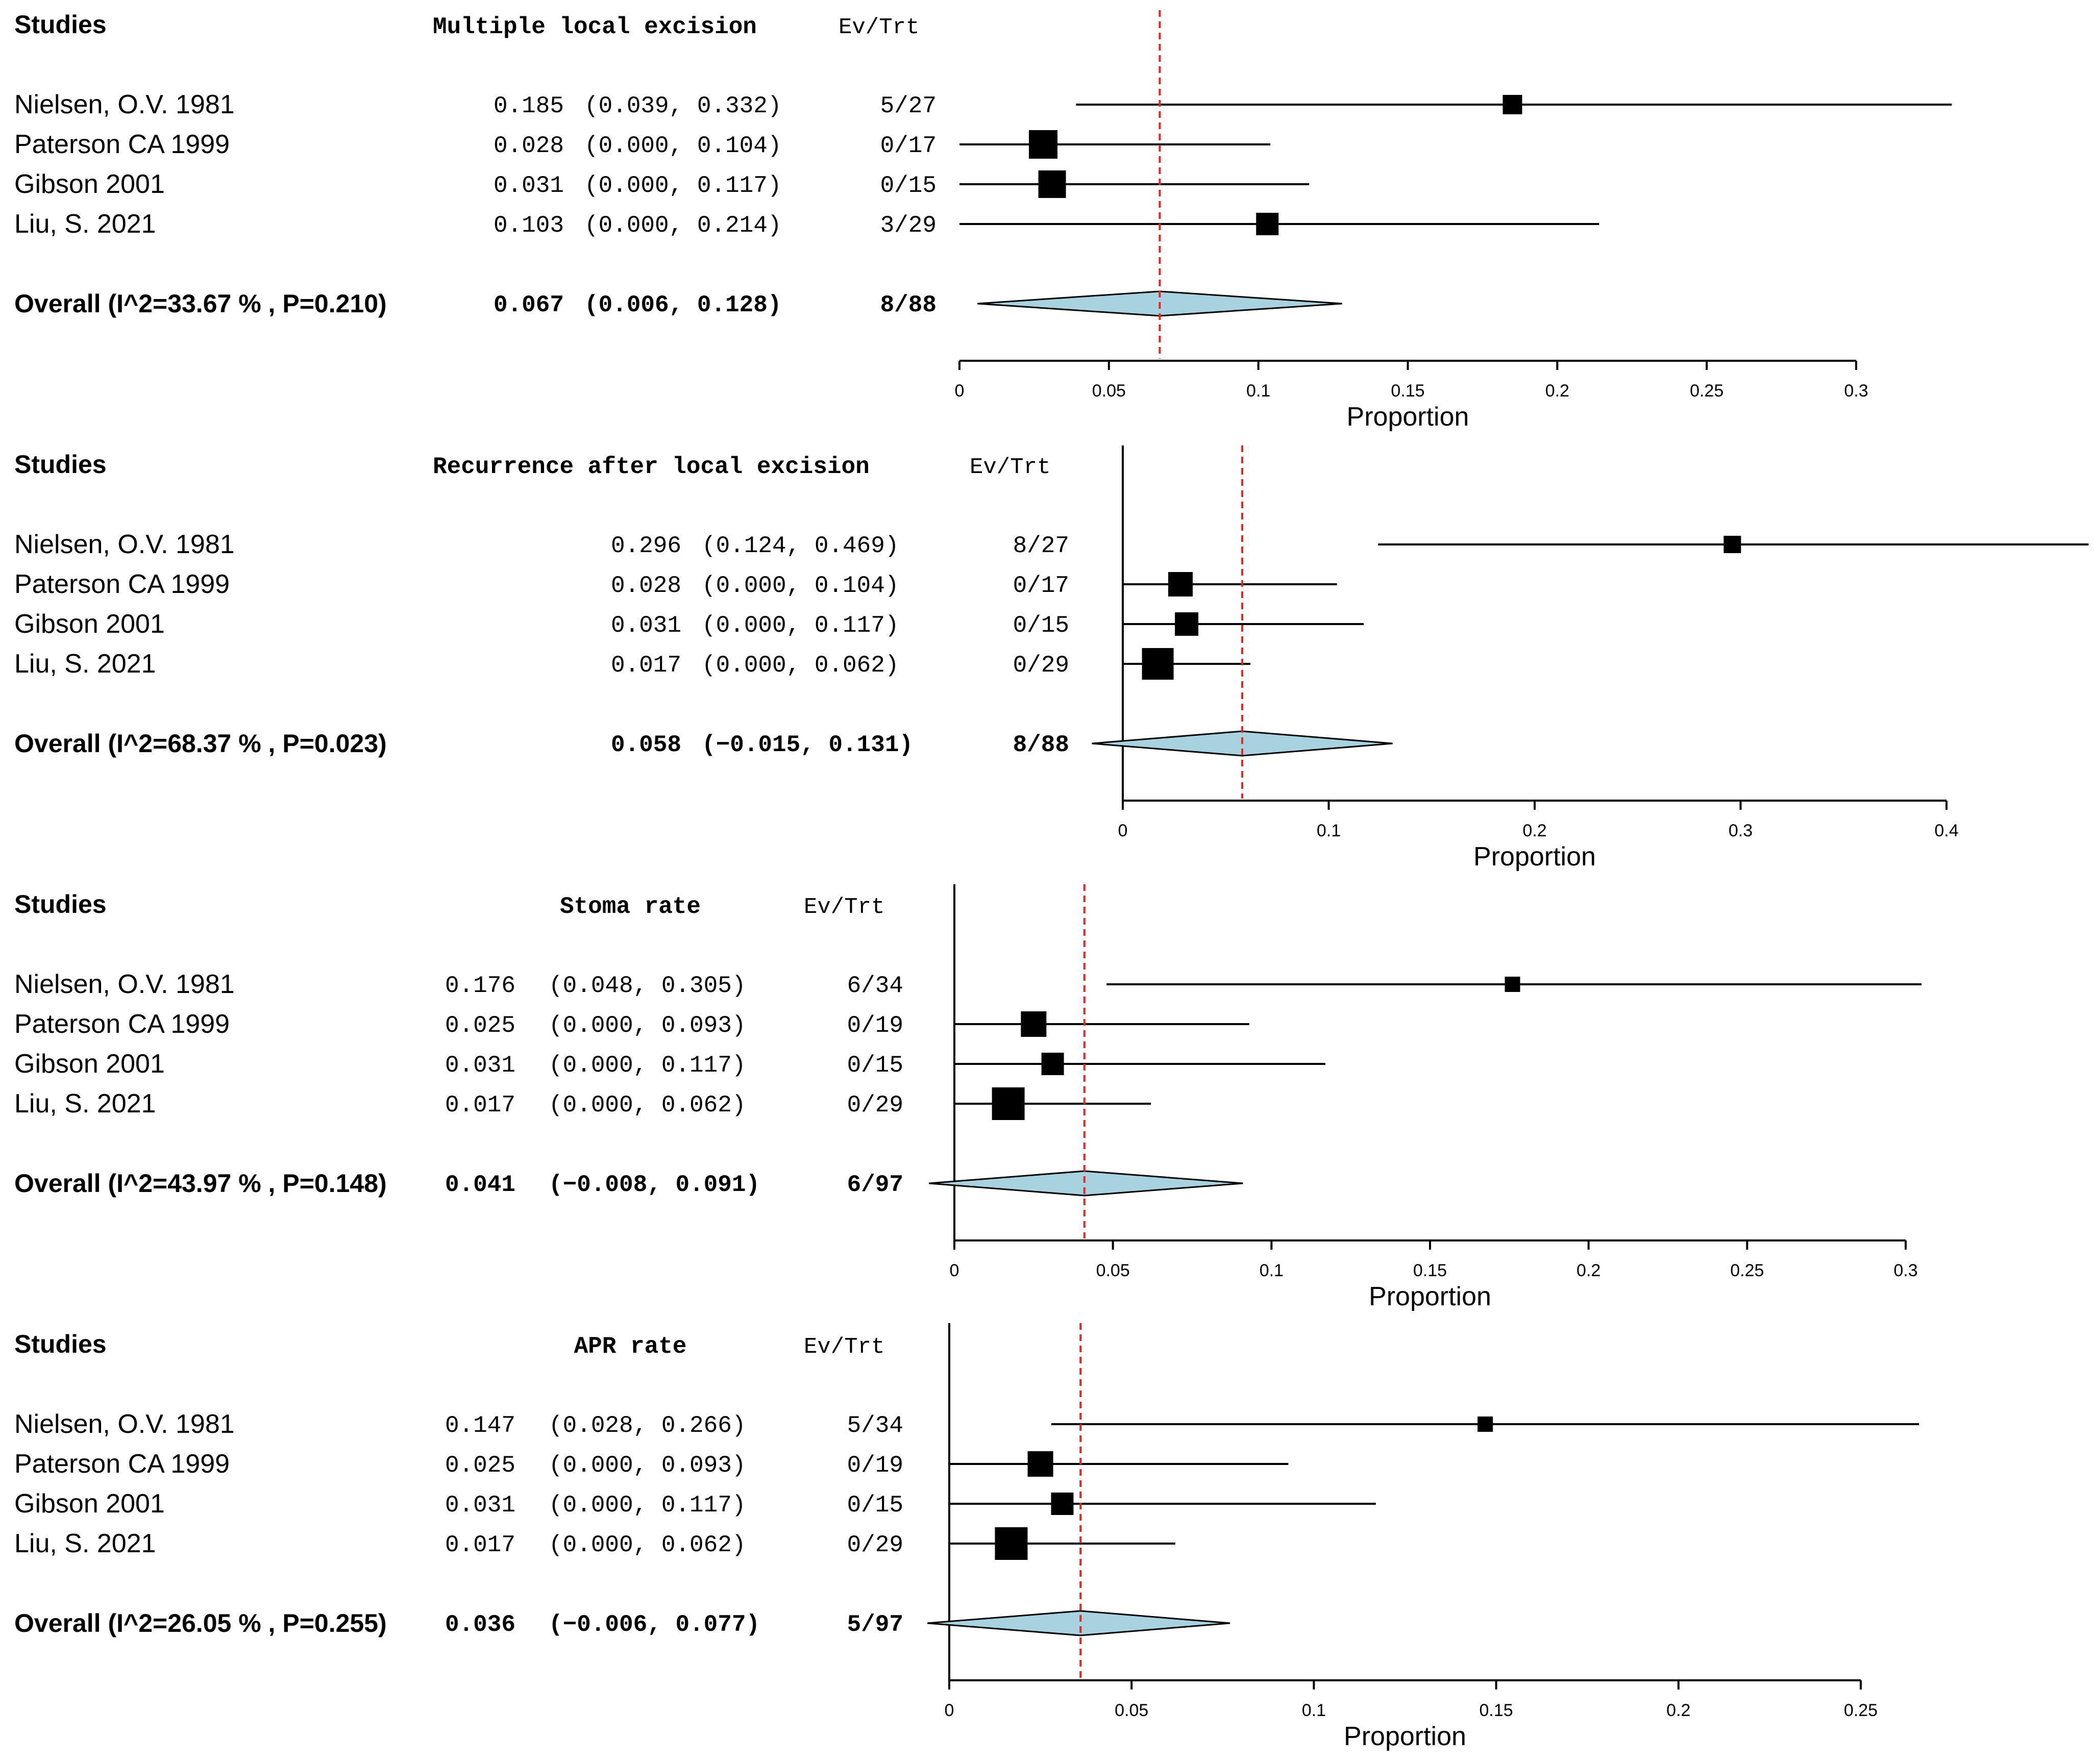 The width and height of the screenshot is (2094, 1764). What do you see at coordinates (646, 745) in the screenshot?
I see `overall-estimate: 0.058` at bounding box center [646, 745].